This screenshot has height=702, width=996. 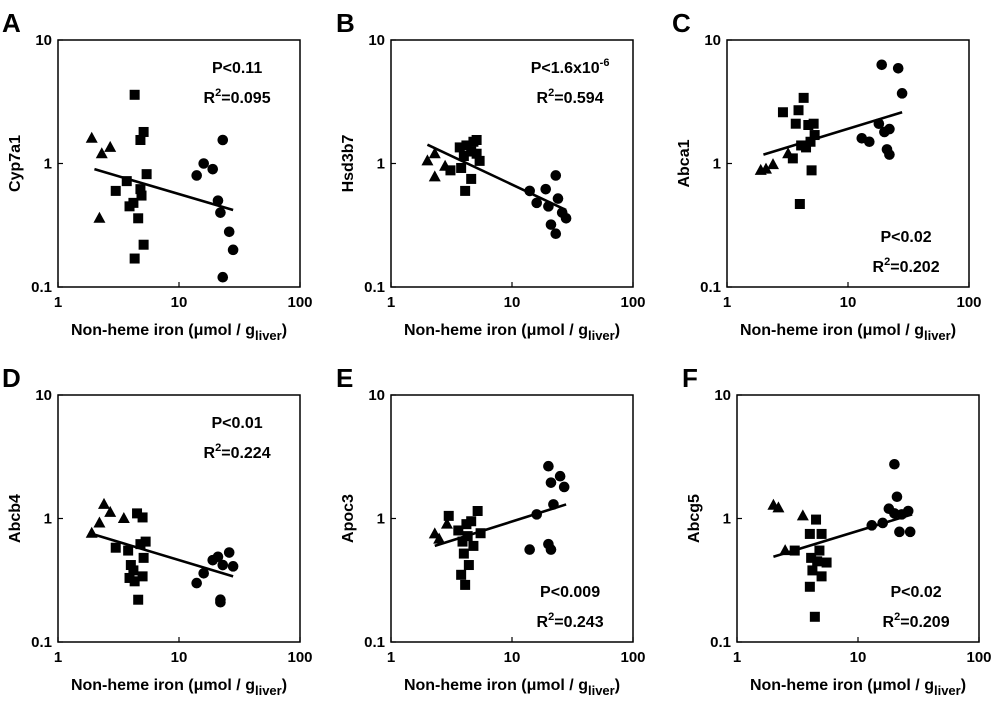 I want to click on panel-label: A, so click(x=11, y=23).